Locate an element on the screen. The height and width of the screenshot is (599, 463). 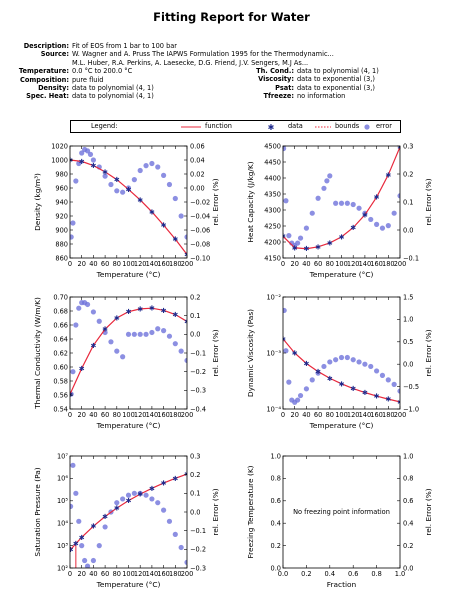
y2-tick-label: −0.1 is located at coordinates (198, 531).